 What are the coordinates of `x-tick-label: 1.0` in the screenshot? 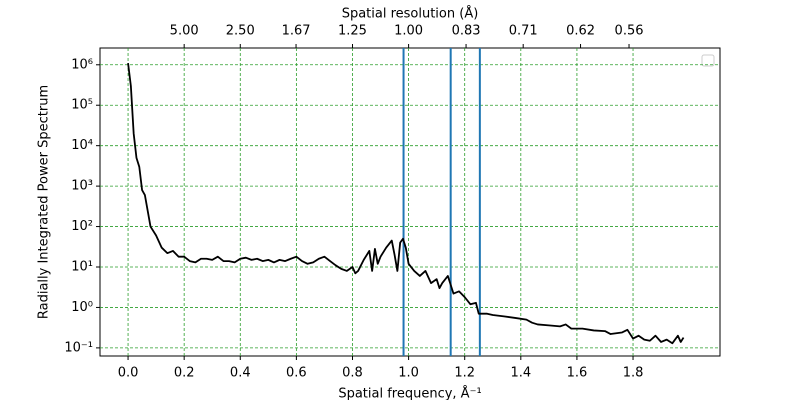 It's located at (408, 373).